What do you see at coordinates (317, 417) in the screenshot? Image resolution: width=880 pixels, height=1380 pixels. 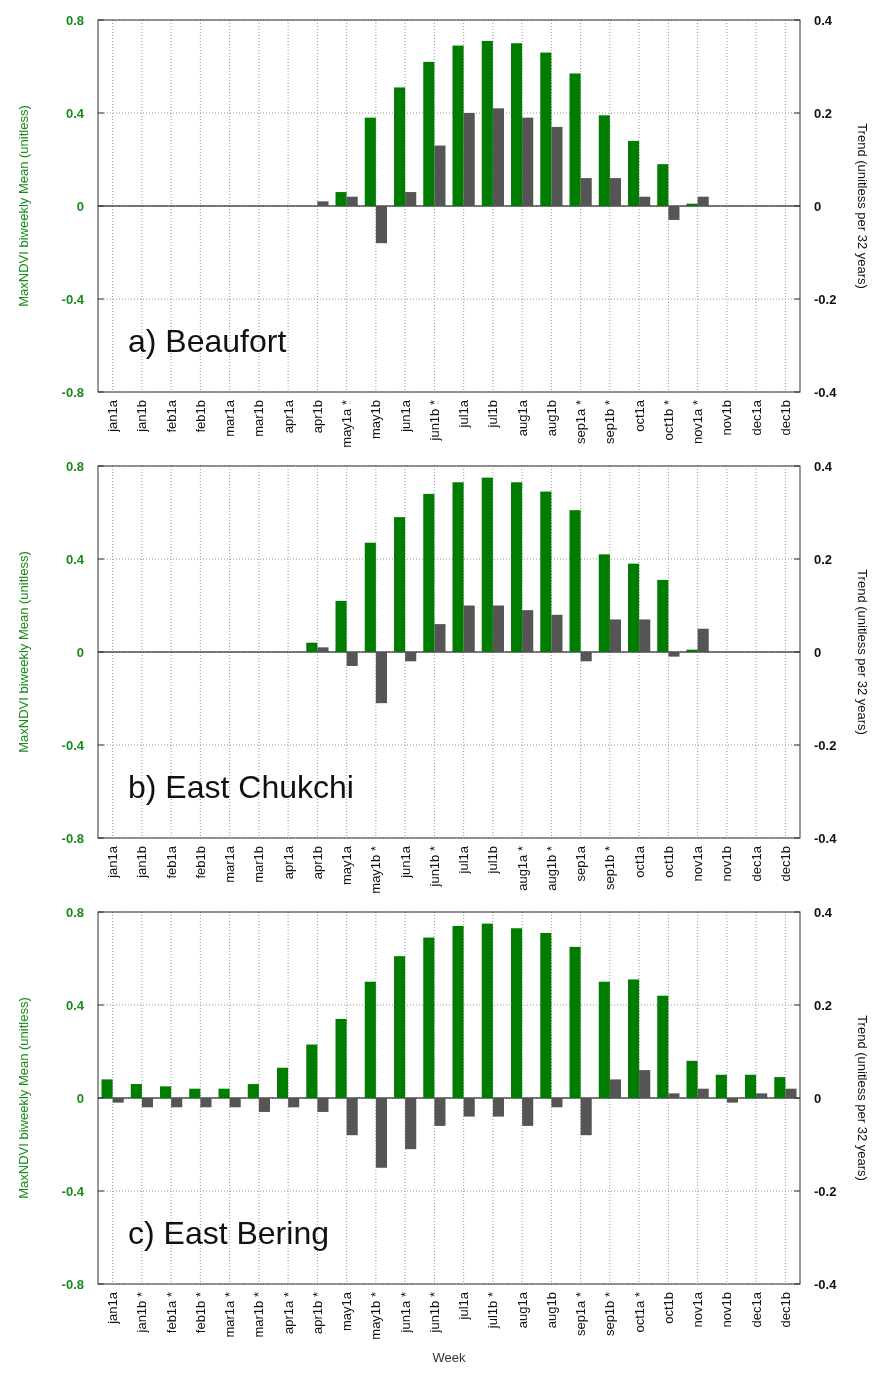 I see `x-tick-label: apr1b` at bounding box center [317, 417].